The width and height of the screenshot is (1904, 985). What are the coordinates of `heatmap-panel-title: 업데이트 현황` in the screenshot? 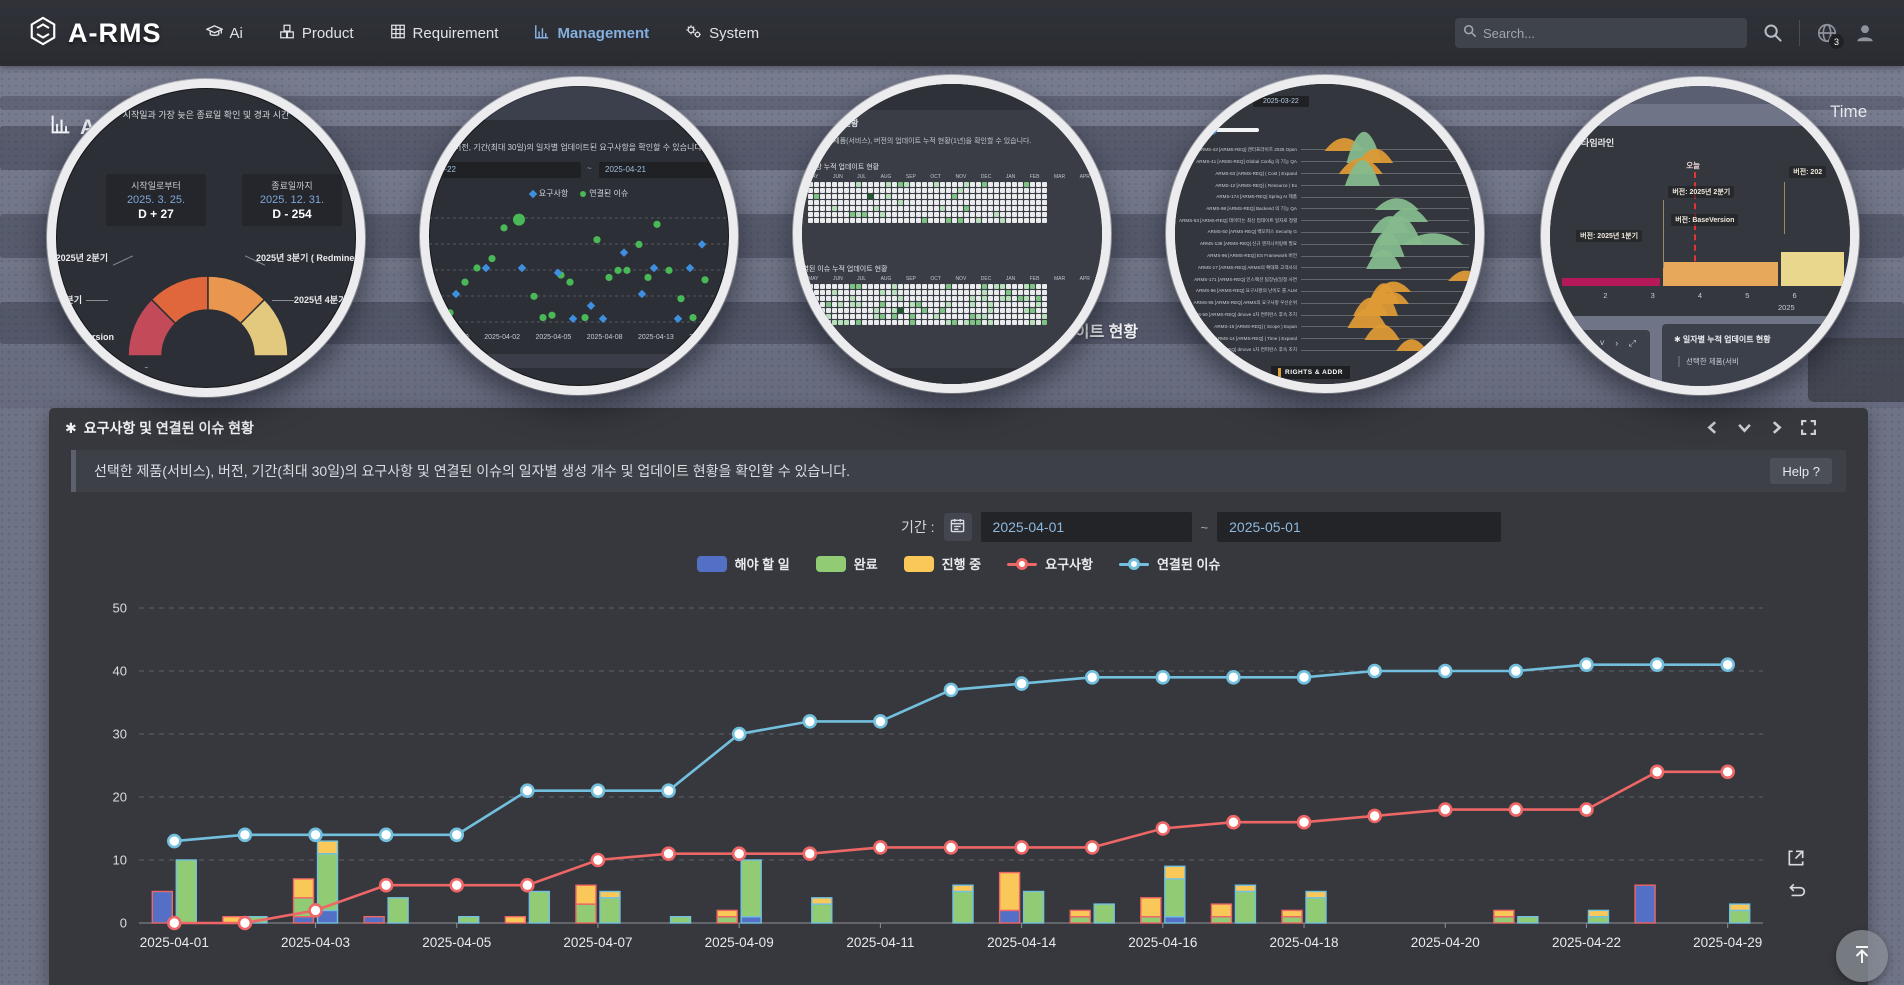 It's located at (835, 123).